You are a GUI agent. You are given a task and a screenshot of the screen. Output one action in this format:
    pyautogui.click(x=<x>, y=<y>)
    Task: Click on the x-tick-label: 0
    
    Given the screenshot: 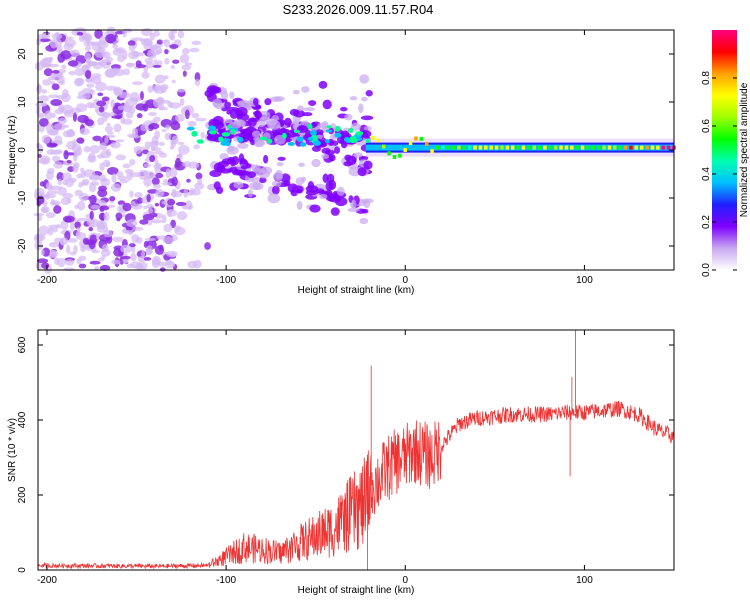 What is the action you would take?
    pyautogui.click(x=405, y=280)
    